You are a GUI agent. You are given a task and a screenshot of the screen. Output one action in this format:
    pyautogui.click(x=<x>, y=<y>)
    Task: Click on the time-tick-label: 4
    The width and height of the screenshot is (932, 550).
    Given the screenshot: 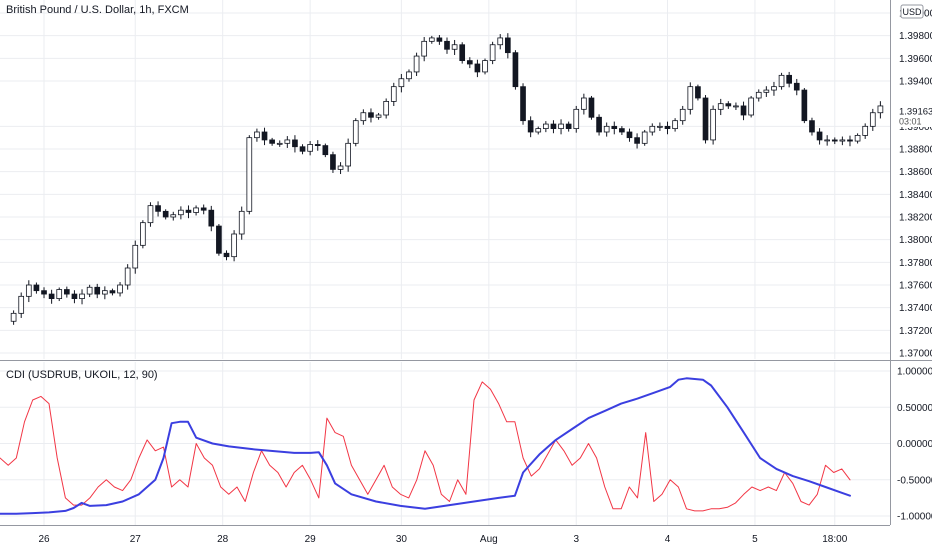 What is the action you would take?
    pyautogui.click(x=668, y=539)
    